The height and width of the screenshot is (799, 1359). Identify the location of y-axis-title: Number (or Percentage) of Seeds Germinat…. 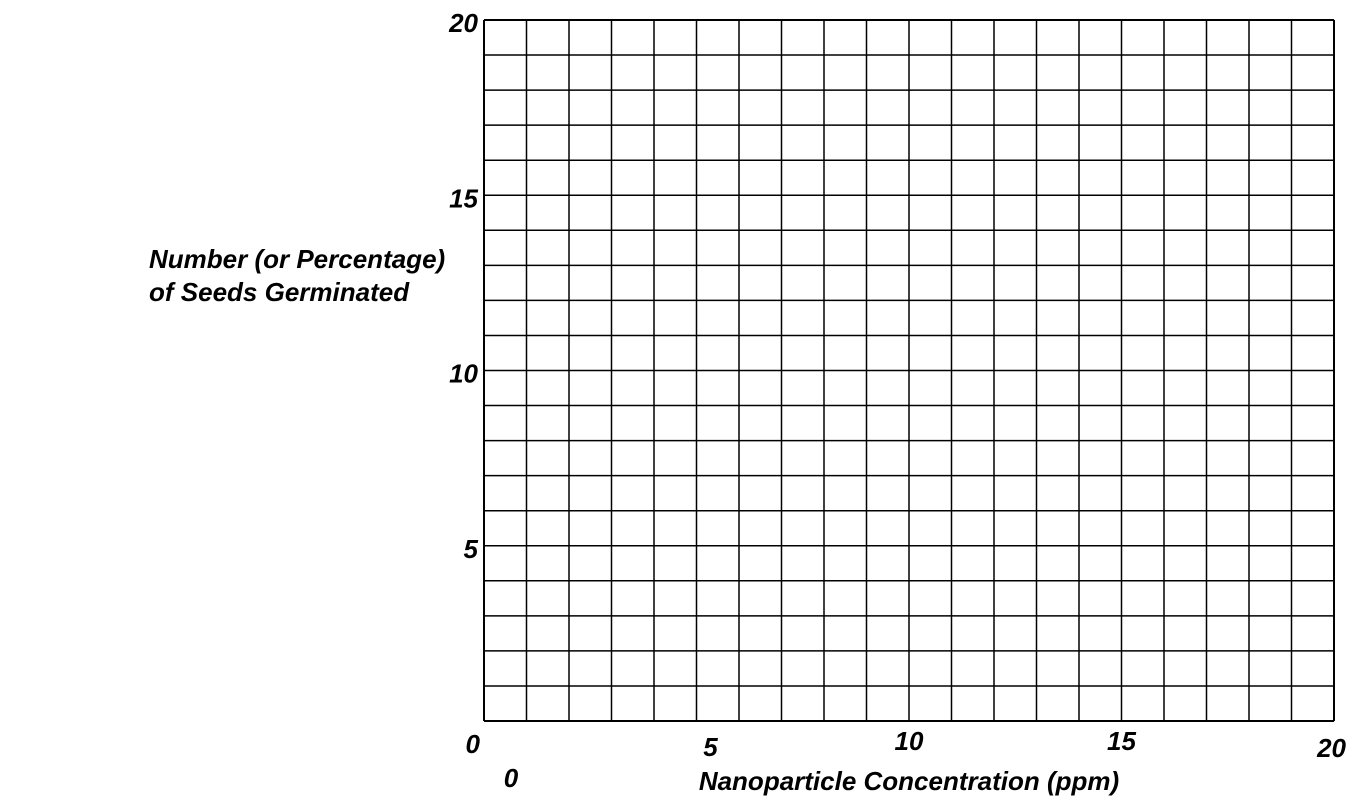
(300, 275).